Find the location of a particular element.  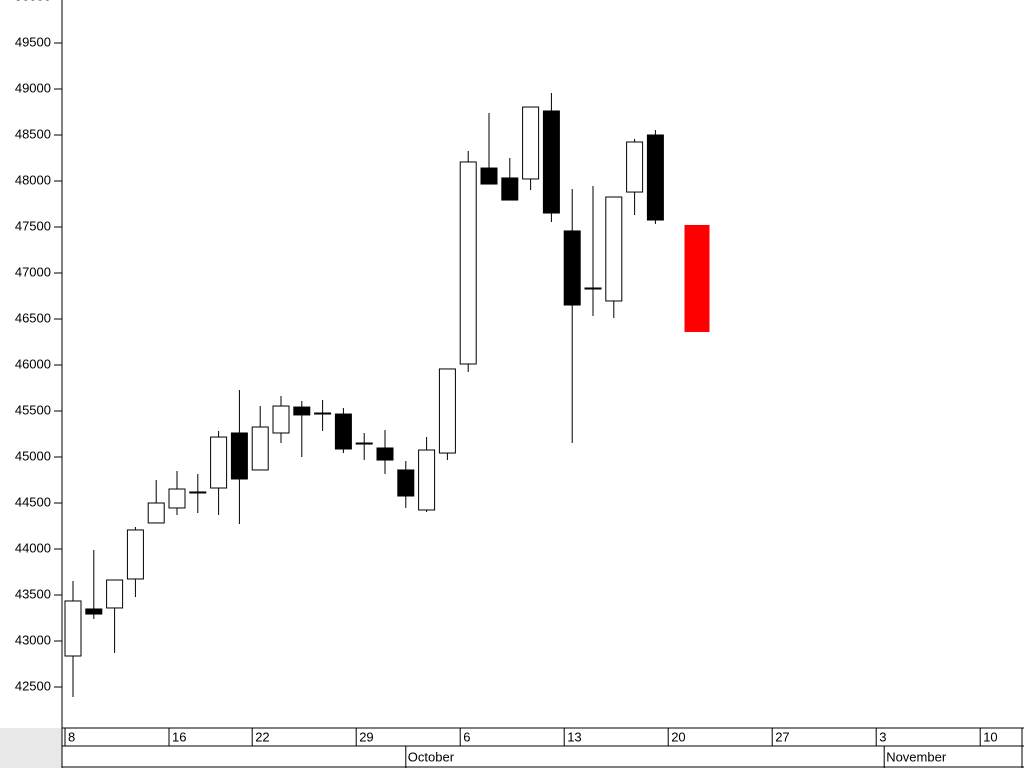

y-tick-label: 46000 is located at coordinates (33, 363).